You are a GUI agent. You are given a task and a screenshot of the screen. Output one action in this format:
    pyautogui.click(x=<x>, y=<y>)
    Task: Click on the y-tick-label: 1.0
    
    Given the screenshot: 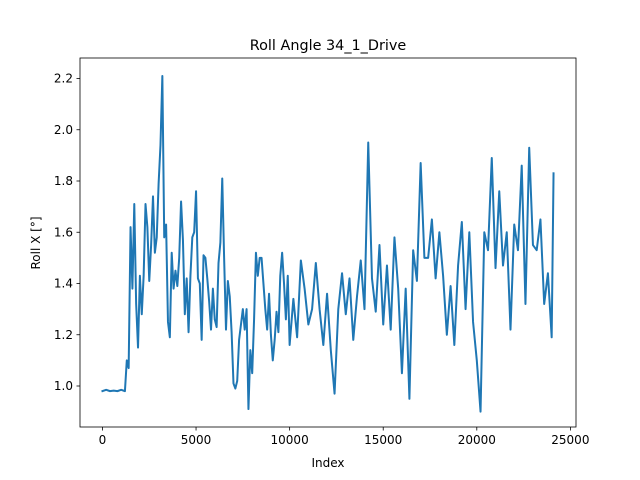 What is the action you would take?
    pyautogui.click(x=63, y=386)
    